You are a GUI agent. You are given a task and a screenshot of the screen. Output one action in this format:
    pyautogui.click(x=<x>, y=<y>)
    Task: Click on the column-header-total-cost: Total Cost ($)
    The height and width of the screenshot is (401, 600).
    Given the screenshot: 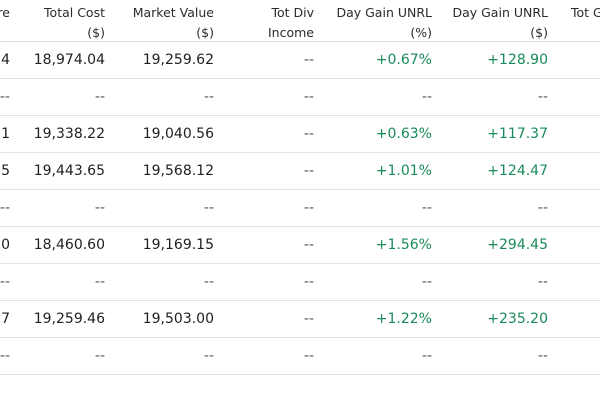 What is the action you would take?
    pyautogui.click(x=74, y=22)
    